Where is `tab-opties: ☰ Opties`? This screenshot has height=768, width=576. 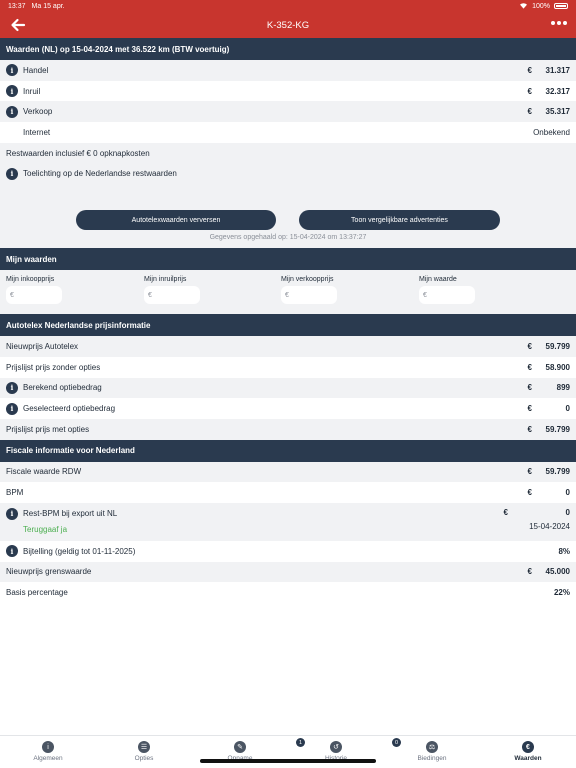 tab-opties: ☰ Opties is located at coordinates (144, 751).